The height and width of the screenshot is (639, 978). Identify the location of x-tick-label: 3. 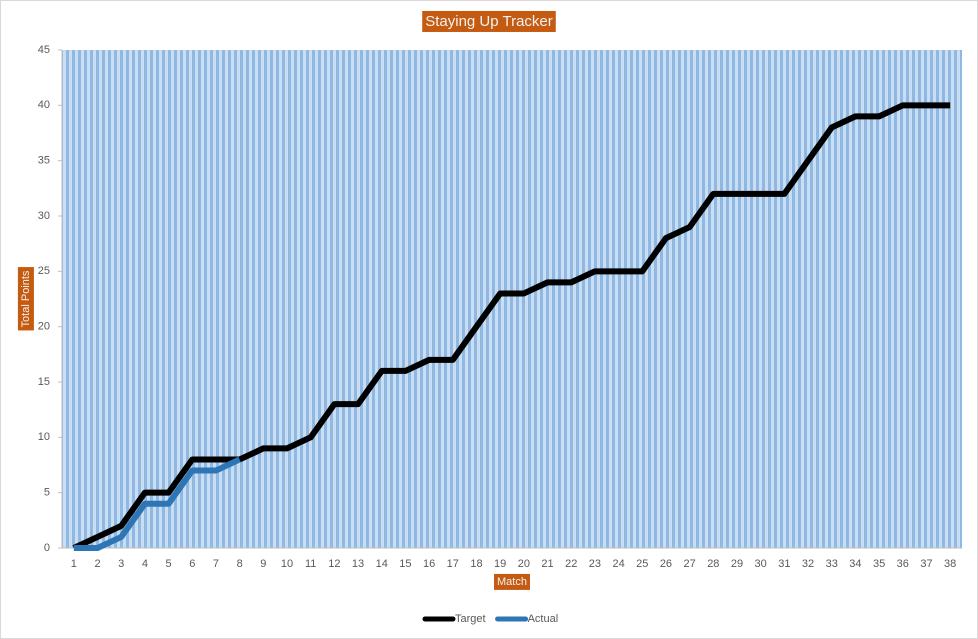
(121, 564).